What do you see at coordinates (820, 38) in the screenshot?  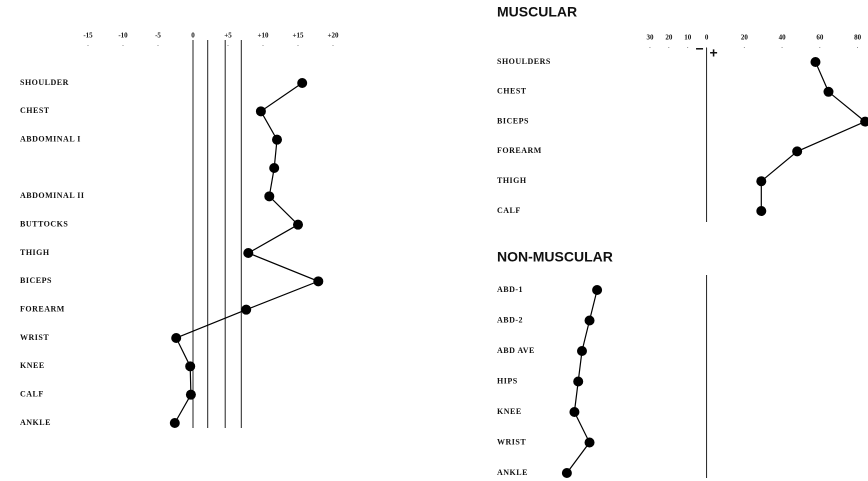 I see `x-tick-label: 60` at bounding box center [820, 38].